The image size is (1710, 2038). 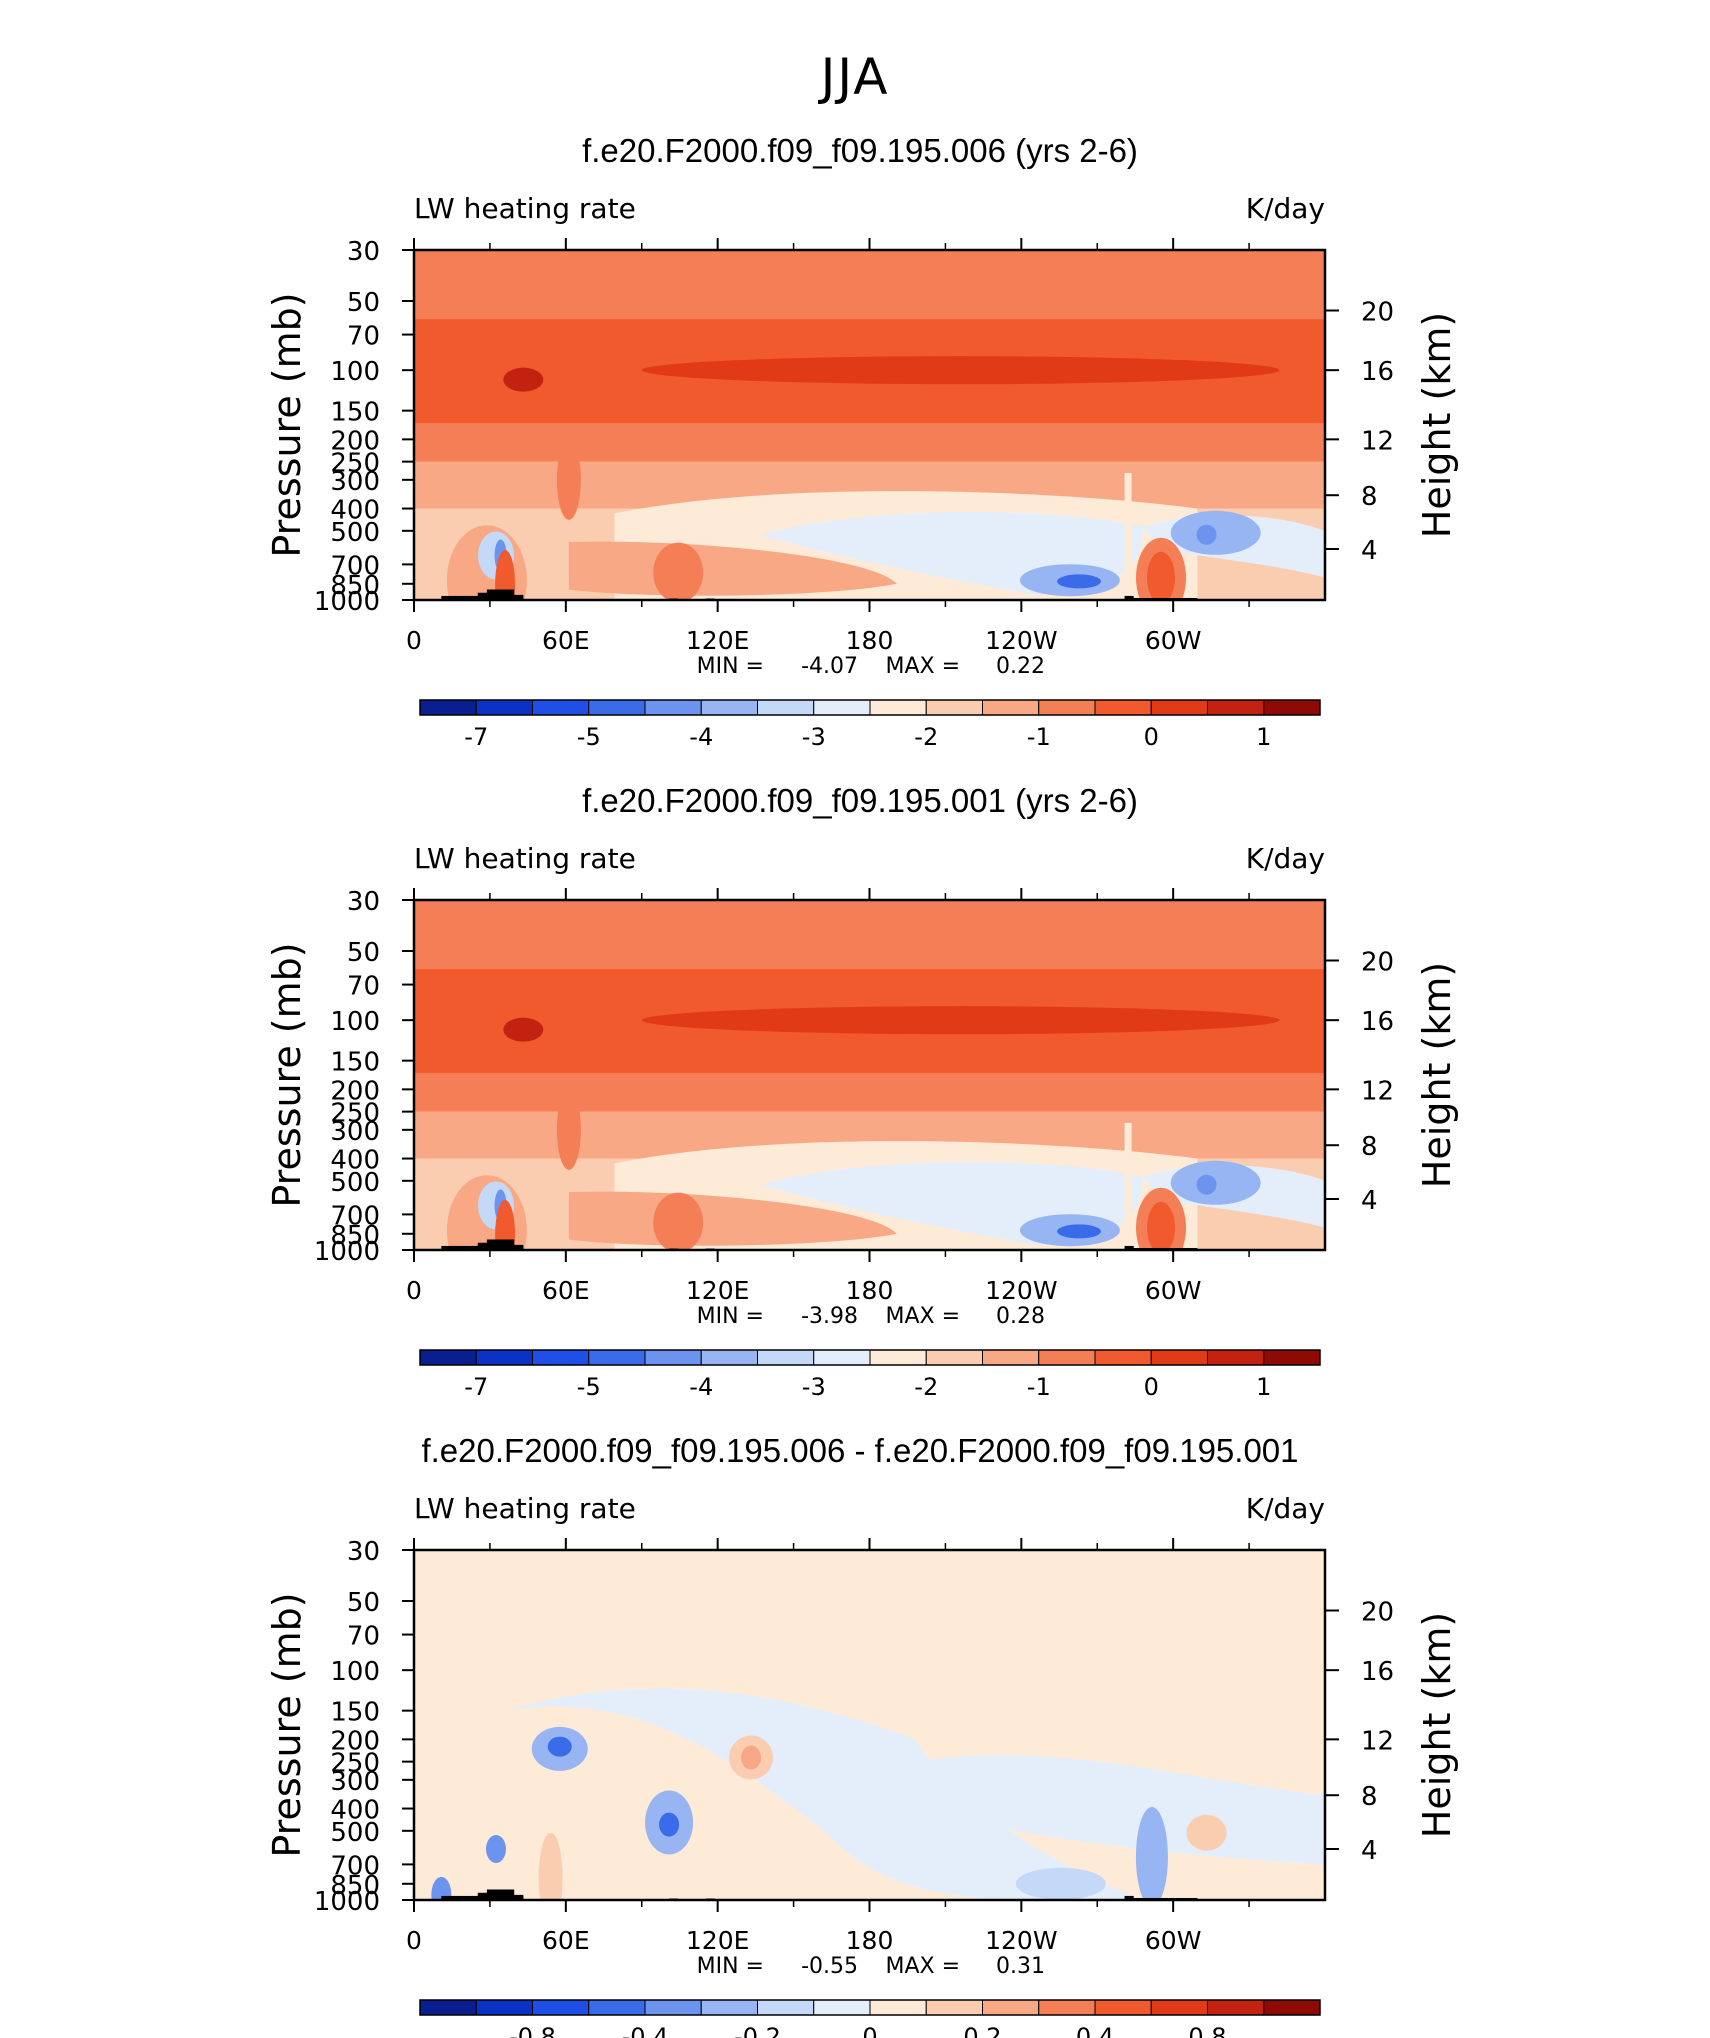 I want to click on colorbar-label: 1, so click(x=1263, y=1387).